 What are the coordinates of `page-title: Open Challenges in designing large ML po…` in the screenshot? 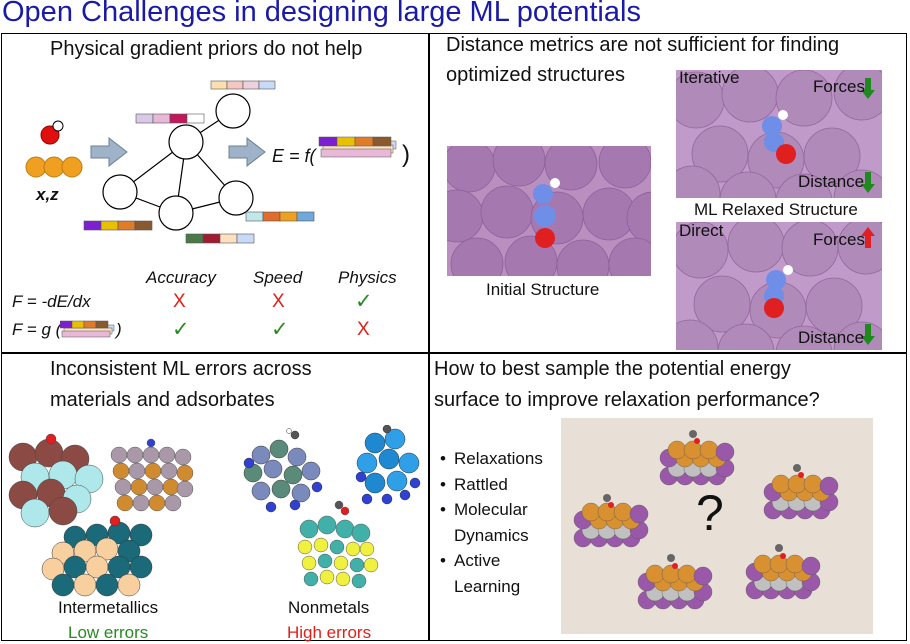 It's located at (321, 14).